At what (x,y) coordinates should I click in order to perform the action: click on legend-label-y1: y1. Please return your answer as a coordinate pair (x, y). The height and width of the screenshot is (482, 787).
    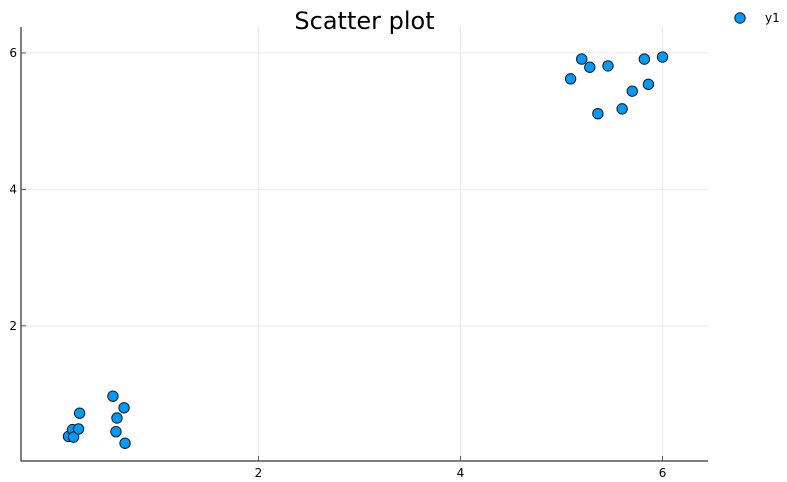
    Looking at the image, I should click on (772, 18).